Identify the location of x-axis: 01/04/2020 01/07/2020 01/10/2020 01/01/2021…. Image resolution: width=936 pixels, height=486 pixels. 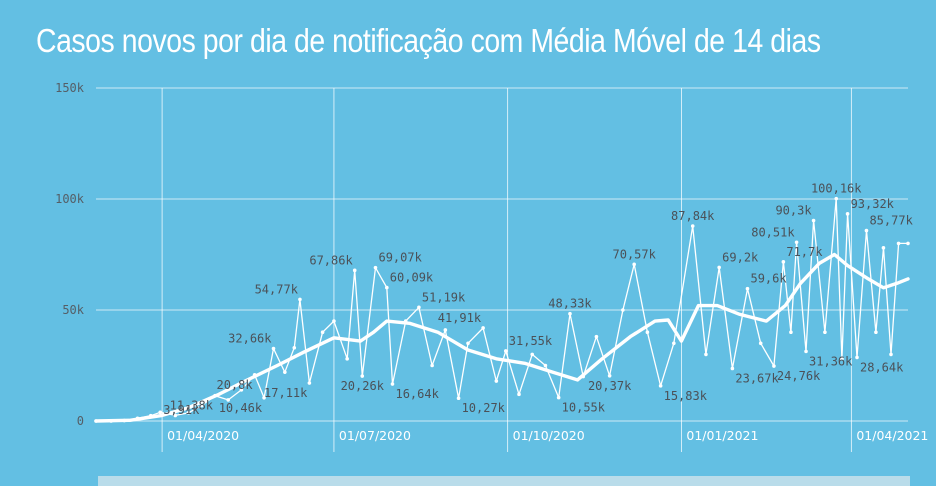
(547, 435).